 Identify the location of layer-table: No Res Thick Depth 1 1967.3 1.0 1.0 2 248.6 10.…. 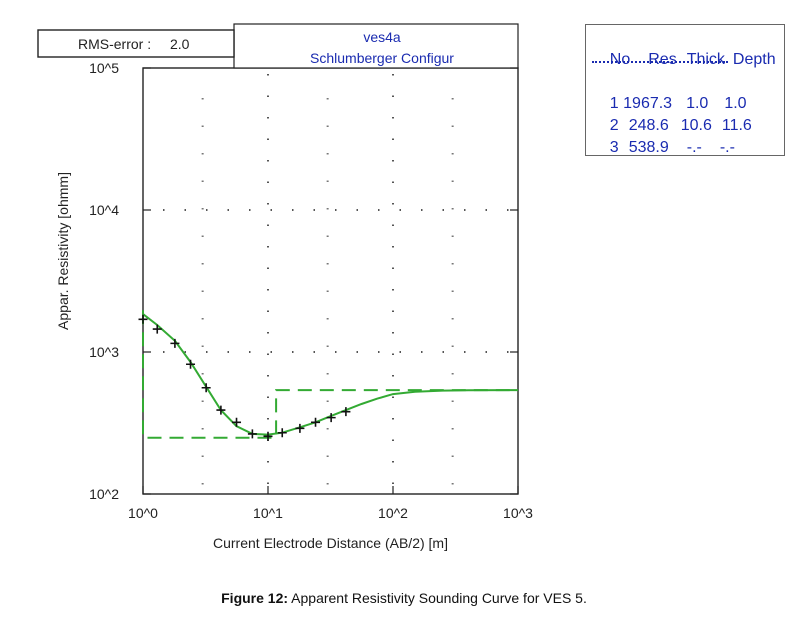
(685, 90).